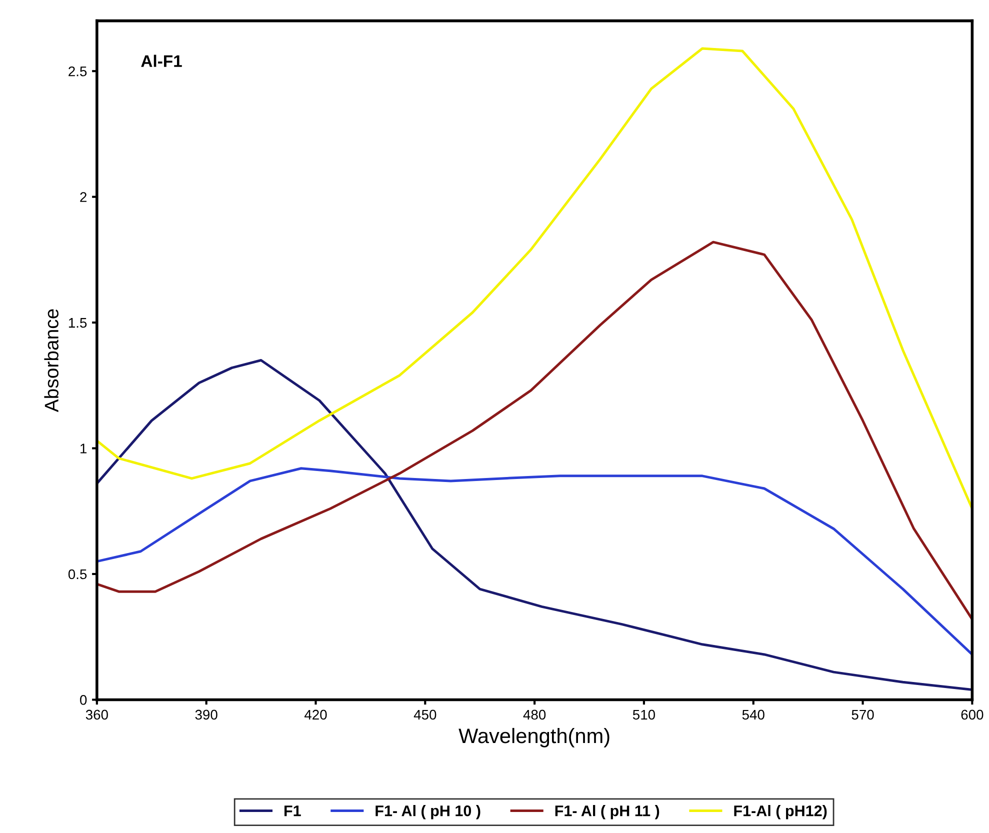 Image resolution: width=989 pixels, height=833 pixels. Describe the element at coordinates (51, 360) in the screenshot. I see `y-axis-title: Absorbance` at that location.